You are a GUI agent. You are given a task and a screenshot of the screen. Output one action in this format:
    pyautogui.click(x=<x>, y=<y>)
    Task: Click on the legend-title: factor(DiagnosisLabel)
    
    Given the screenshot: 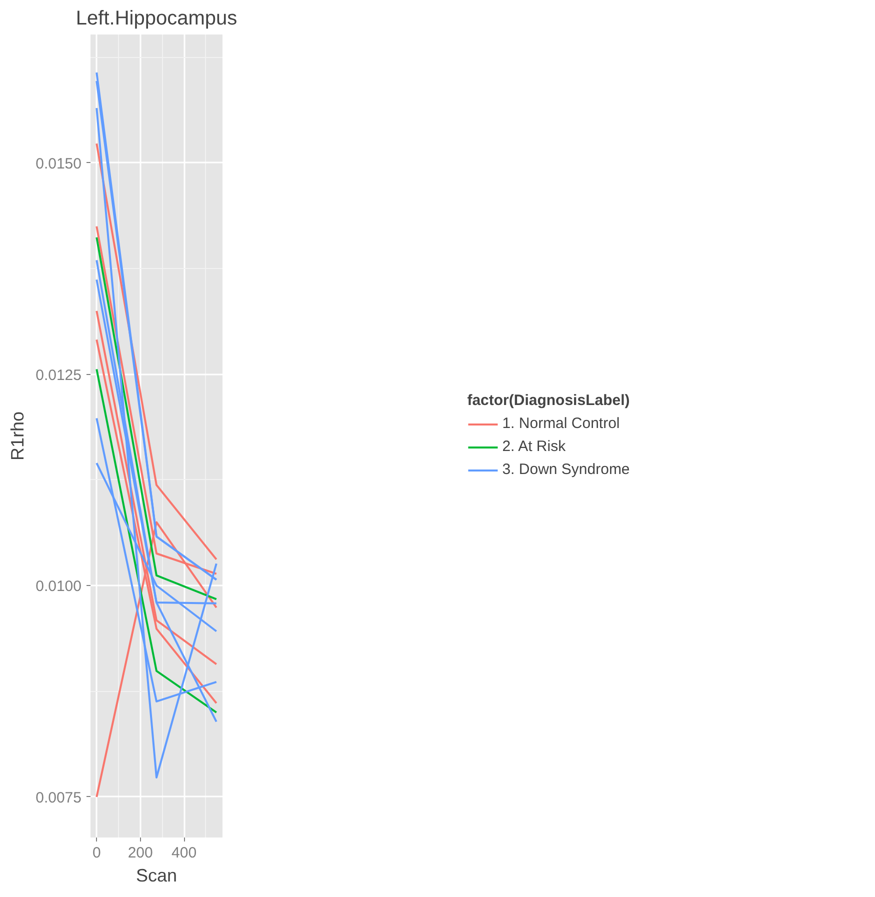 What is the action you would take?
    pyautogui.click(x=548, y=400)
    